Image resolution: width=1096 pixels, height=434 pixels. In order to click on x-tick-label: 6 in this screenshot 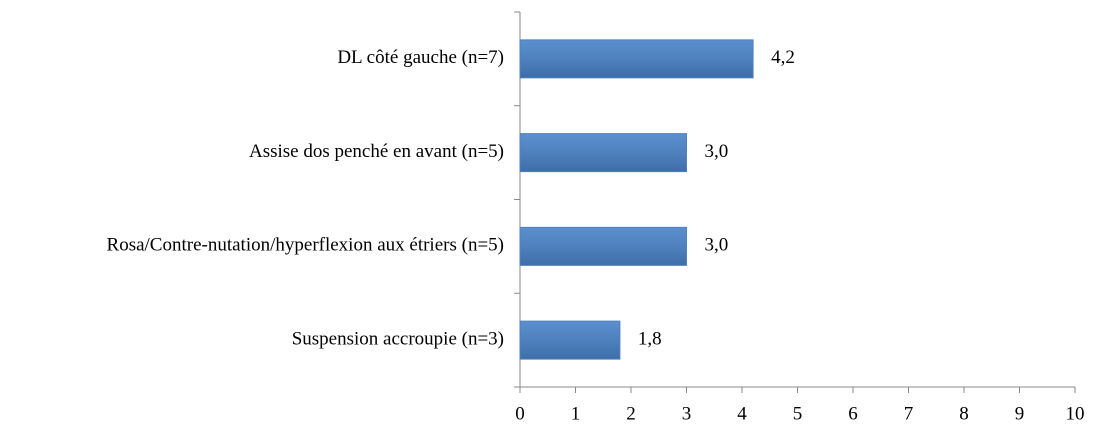, I will do `click(853, 413)`.